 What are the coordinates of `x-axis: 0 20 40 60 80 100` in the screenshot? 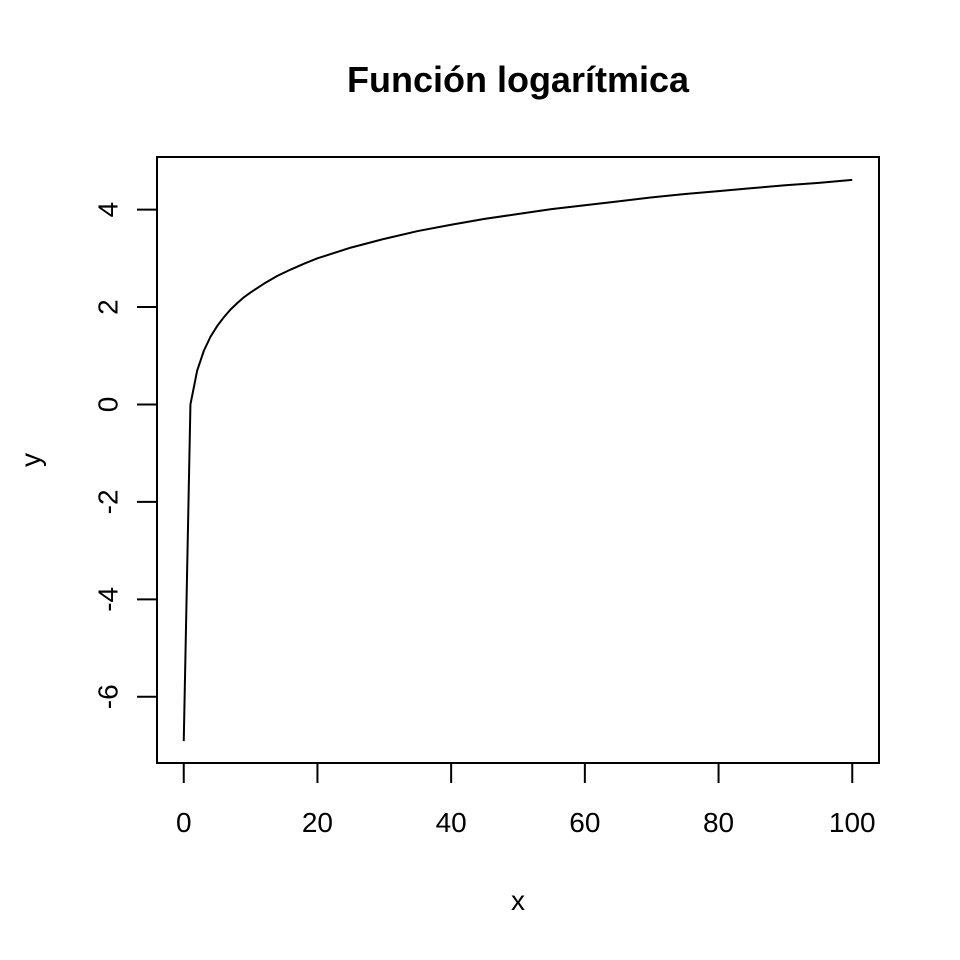 It's located at (526, 800).